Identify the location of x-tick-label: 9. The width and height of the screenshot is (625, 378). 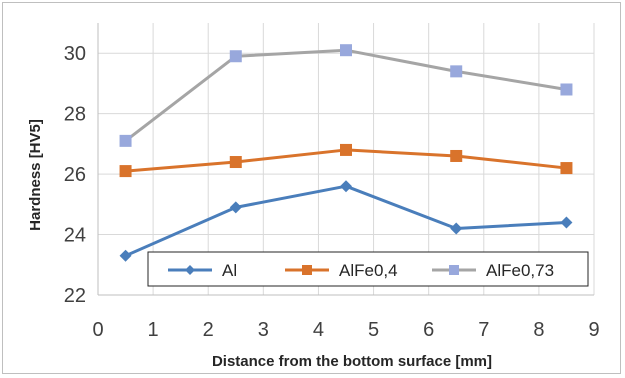
(593, 330).